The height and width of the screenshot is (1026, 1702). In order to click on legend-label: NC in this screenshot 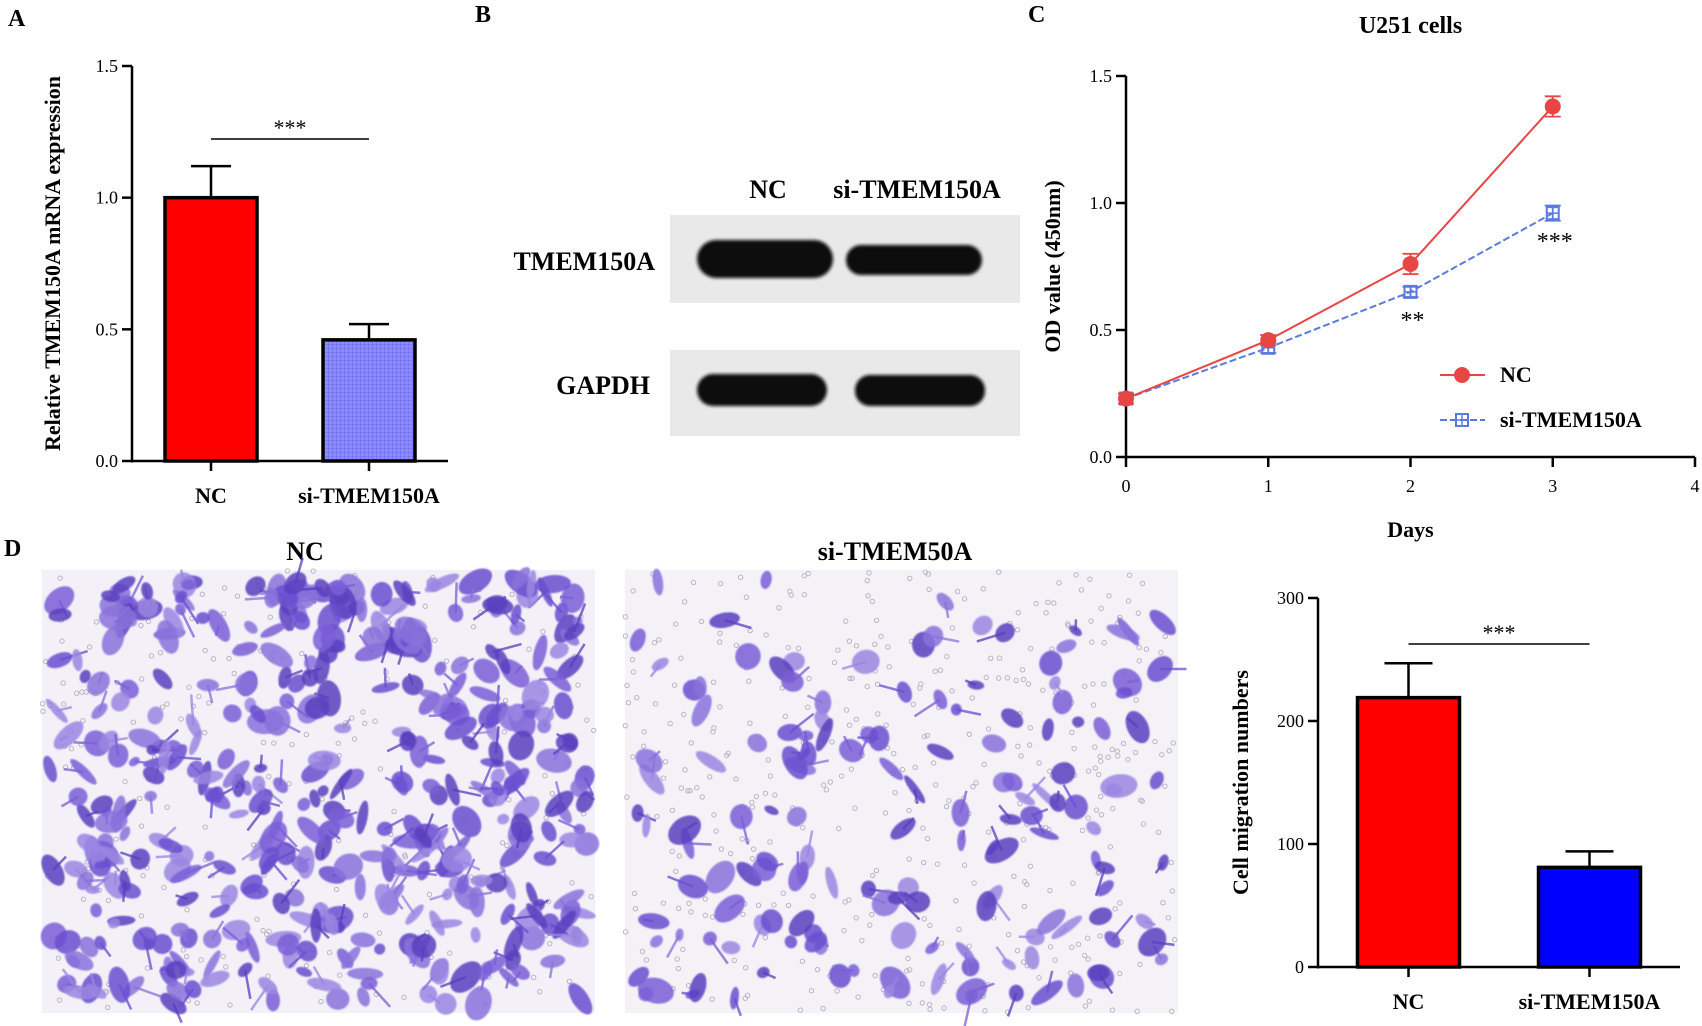, I will do `click(1516, 374)`.